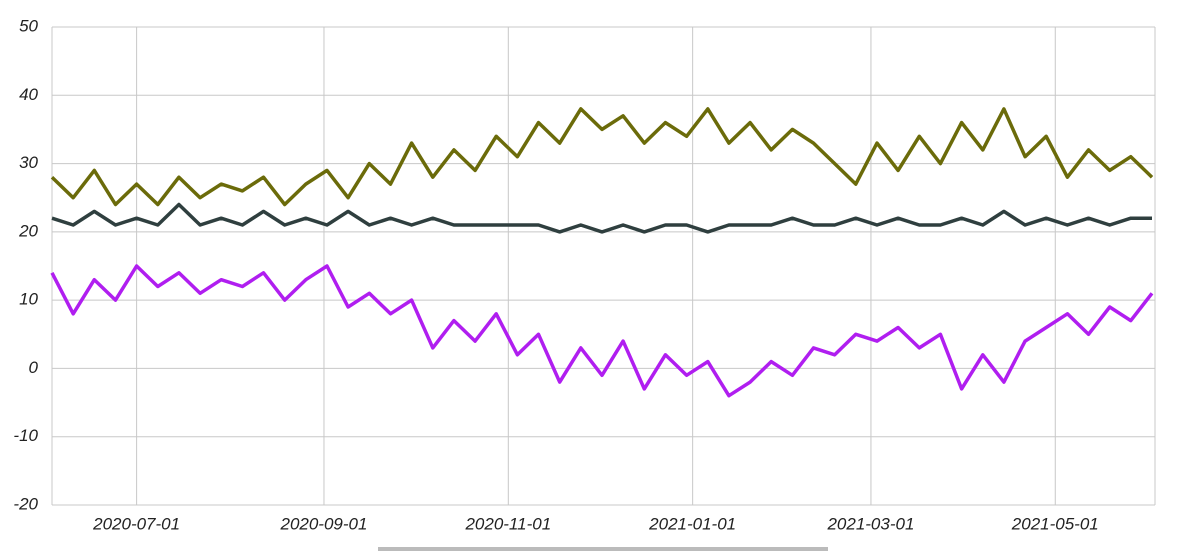 Image resolution: width=1181 pixels, height=553 pixels. I want to click on x-tick-label: 2020-11-01, so click(507, 523).